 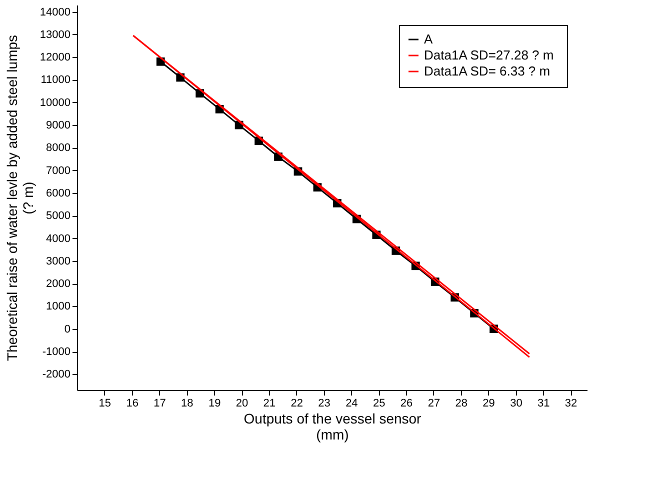 I want to click on x-tick-label: 24, so click(x=352, y=404).